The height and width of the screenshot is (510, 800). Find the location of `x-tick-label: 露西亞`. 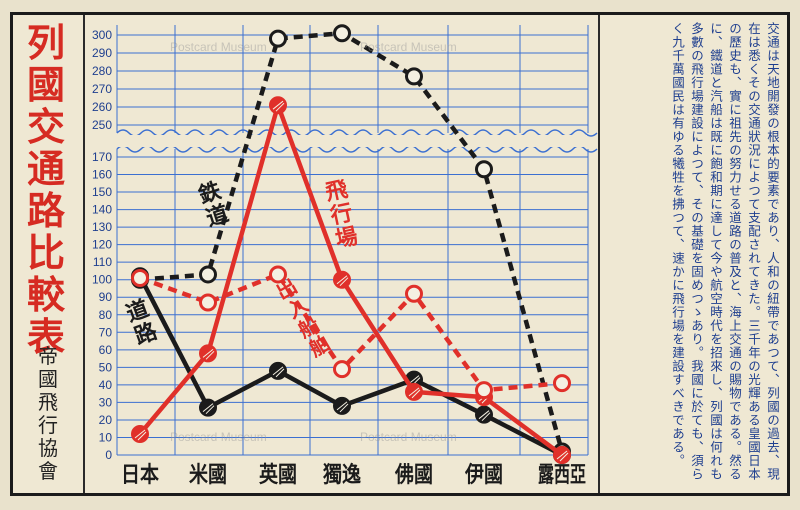

x-tick-label: 露西亞 is located at coordinates (562, 475).